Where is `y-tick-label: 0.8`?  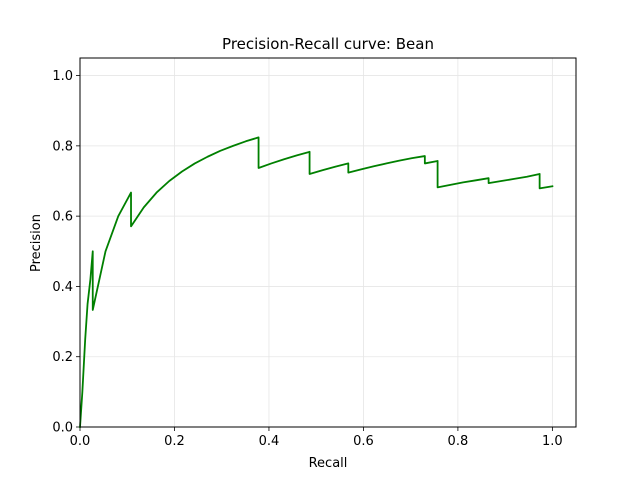
y-tick-label: 0.8 is located at coordinates (62, 146).